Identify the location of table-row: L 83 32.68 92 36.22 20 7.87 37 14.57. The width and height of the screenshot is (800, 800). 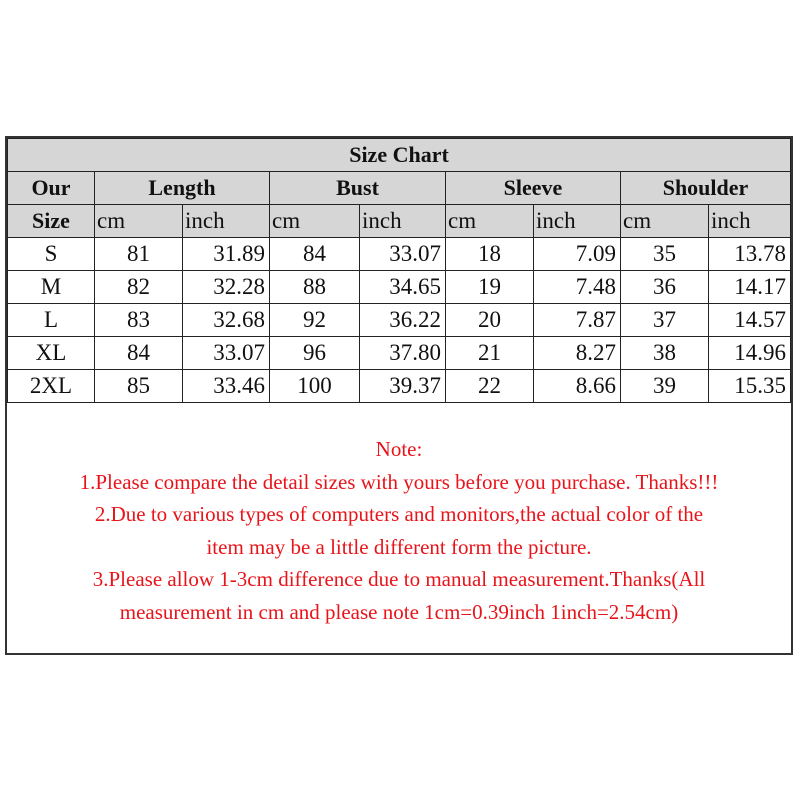
(399, 320).